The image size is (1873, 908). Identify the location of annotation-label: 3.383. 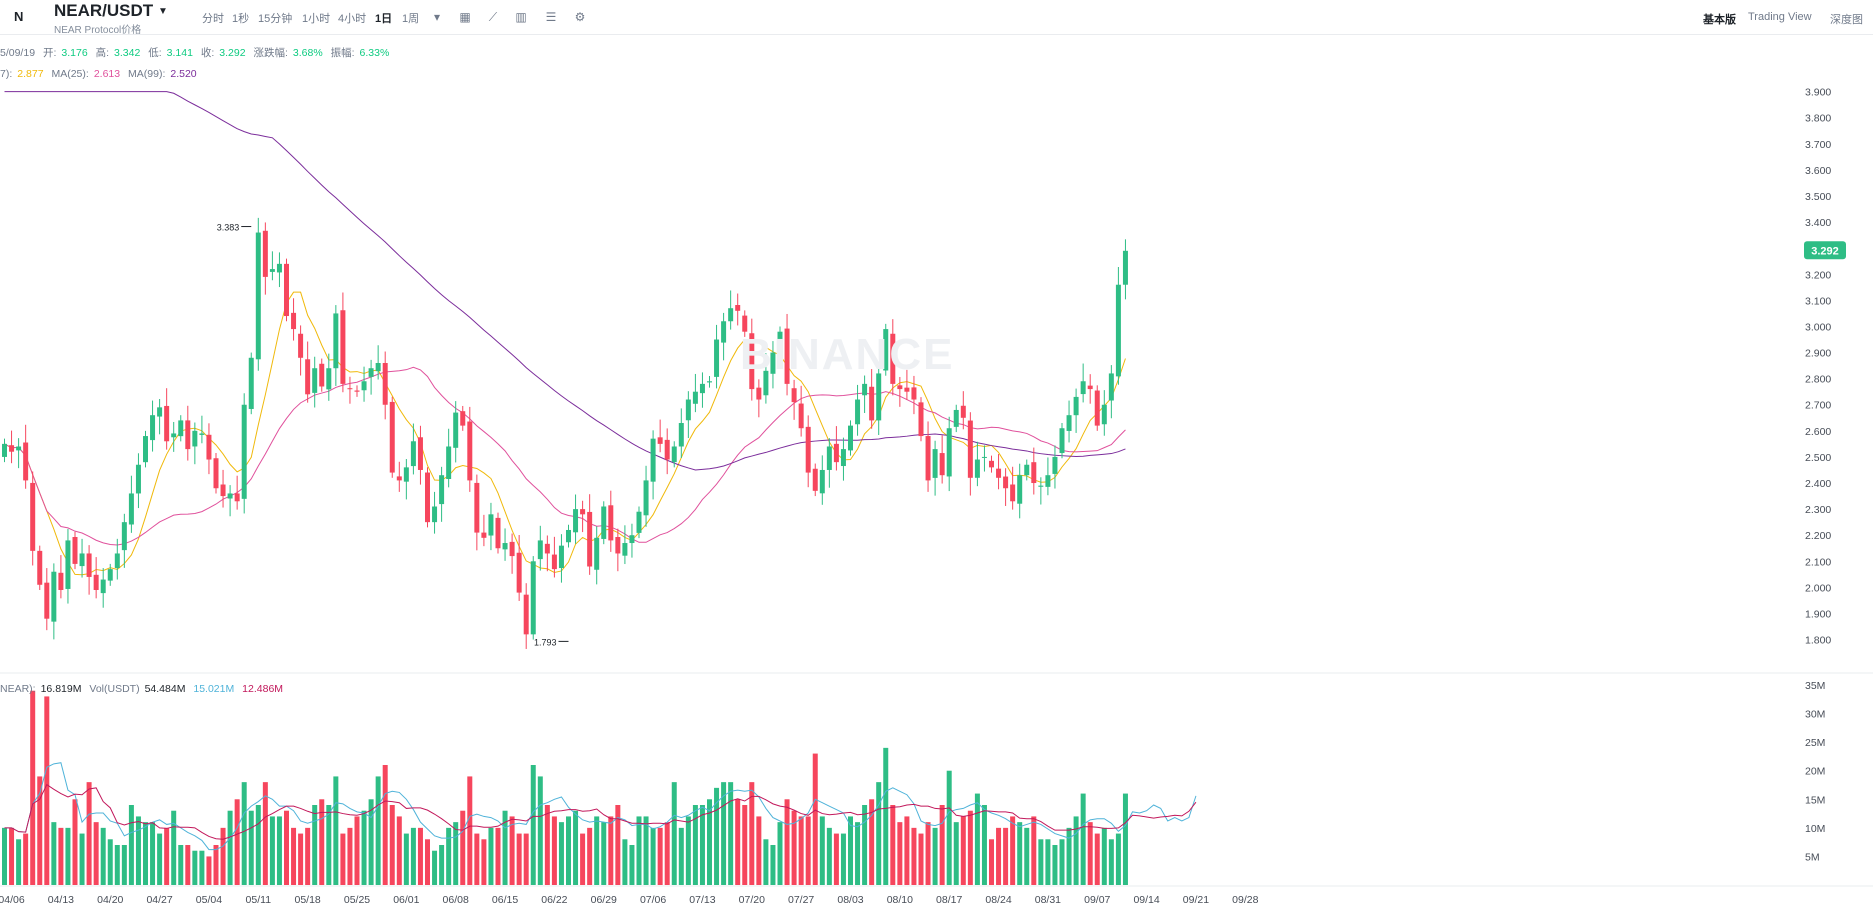
(228, 228).